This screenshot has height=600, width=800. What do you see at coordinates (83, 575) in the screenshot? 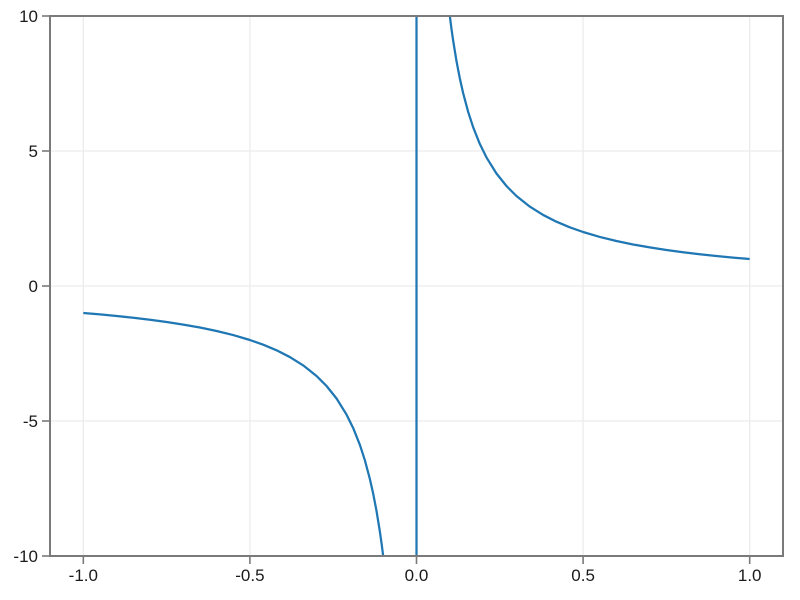
I see `x-tick-label: -1.0` at bounding box center [83, 575].